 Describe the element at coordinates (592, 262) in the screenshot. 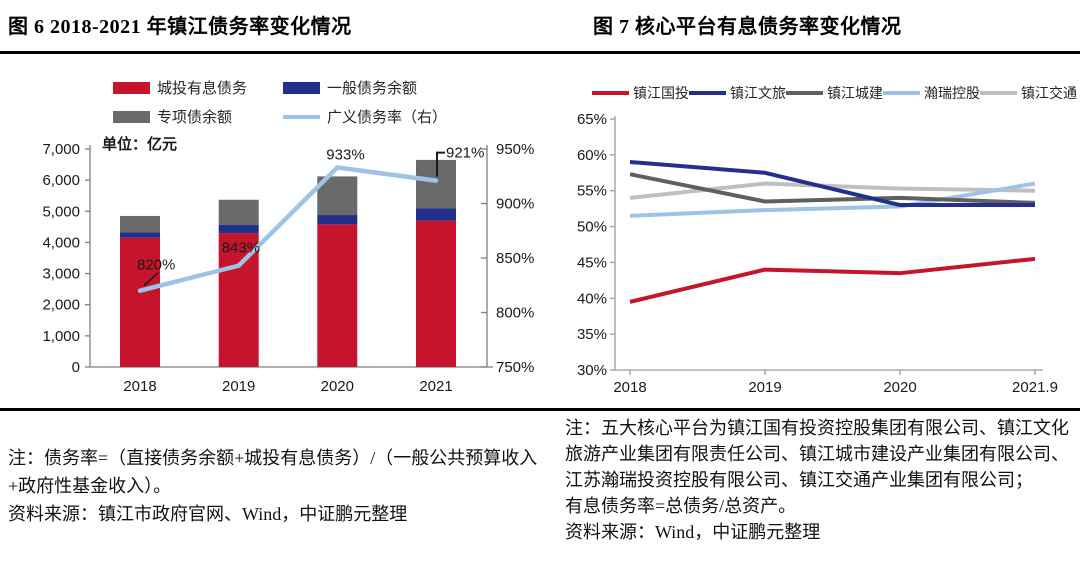

I see `svg-text: 45%` at that location.